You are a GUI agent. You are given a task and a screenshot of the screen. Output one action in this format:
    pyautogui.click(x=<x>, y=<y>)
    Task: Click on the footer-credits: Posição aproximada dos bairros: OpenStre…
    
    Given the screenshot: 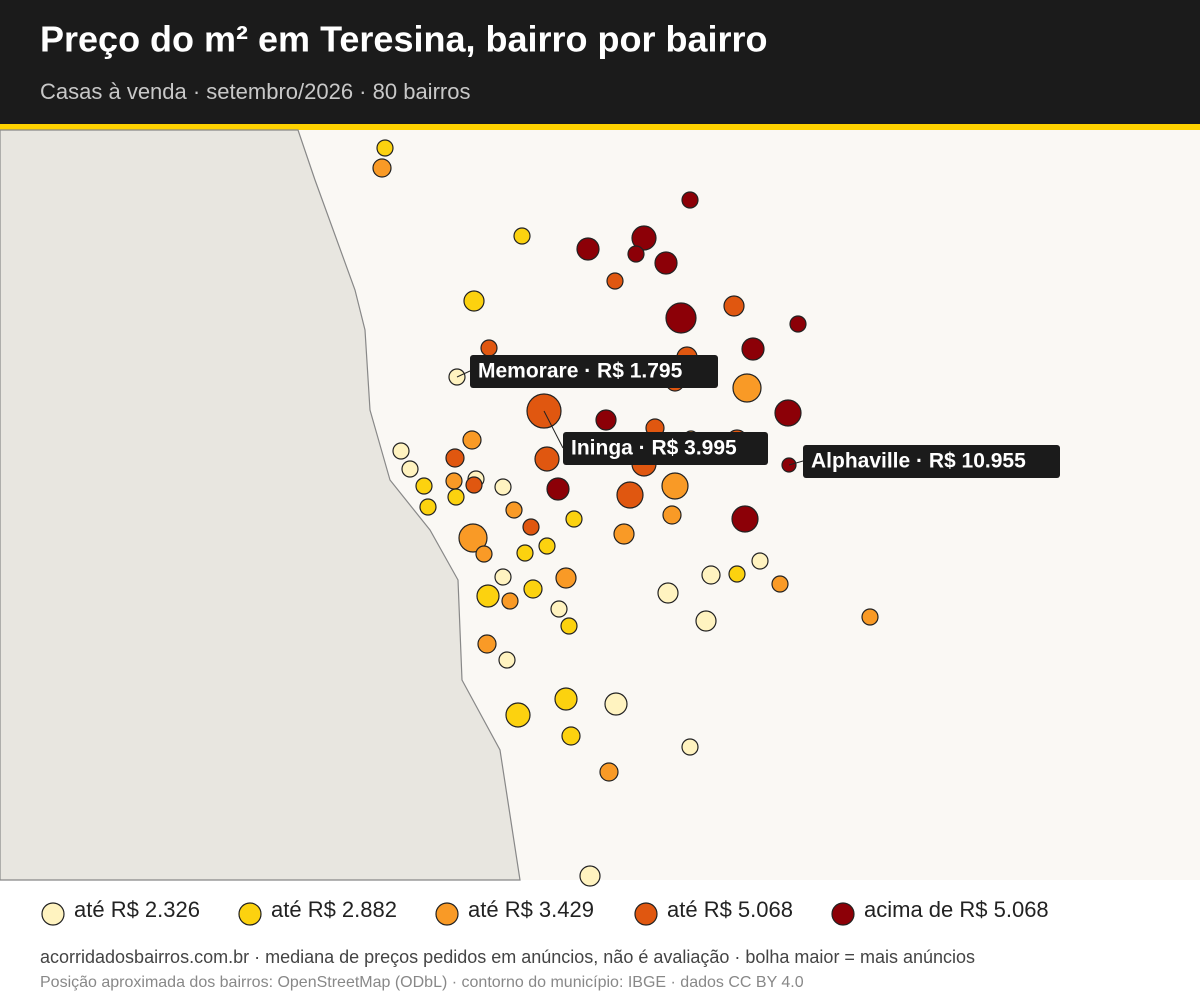 What is the action you would take?
    pyautogui.click(x=422, y=982)
    